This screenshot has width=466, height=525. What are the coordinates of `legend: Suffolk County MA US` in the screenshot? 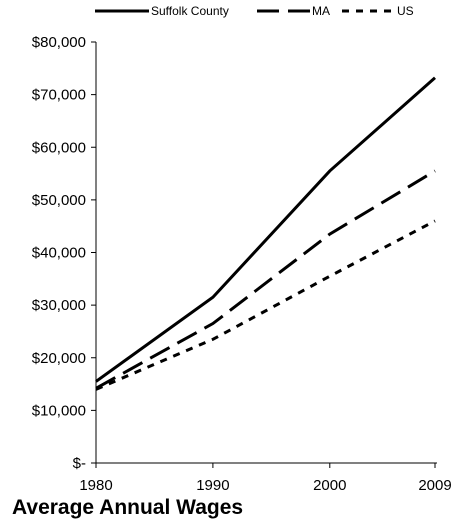 It's located at (254, 11).